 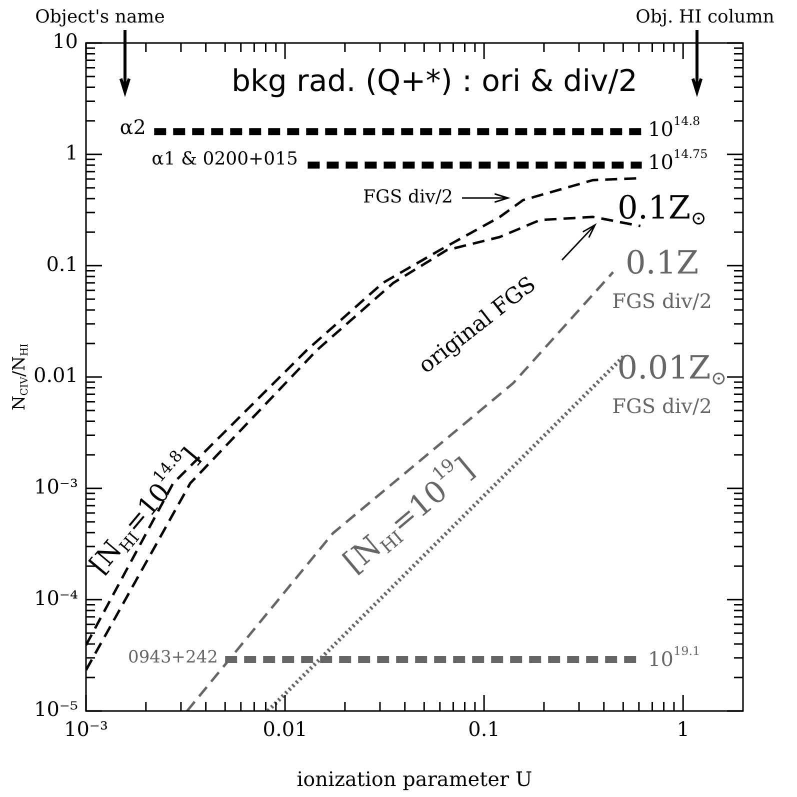 I want to click on annotation: 0943+242, so click(x=173, y=657).